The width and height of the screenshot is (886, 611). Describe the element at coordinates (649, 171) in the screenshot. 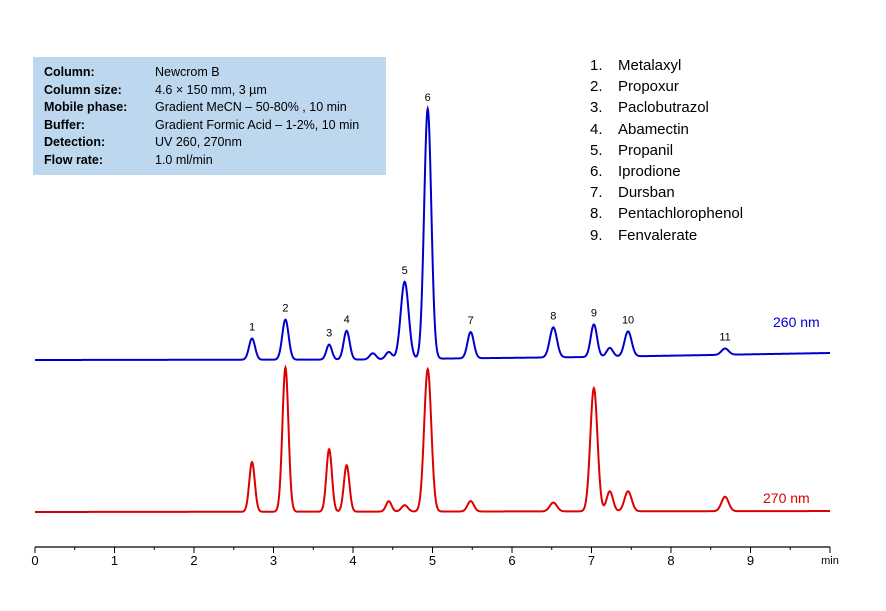

I see `compound-name: Iprodione` at that location.